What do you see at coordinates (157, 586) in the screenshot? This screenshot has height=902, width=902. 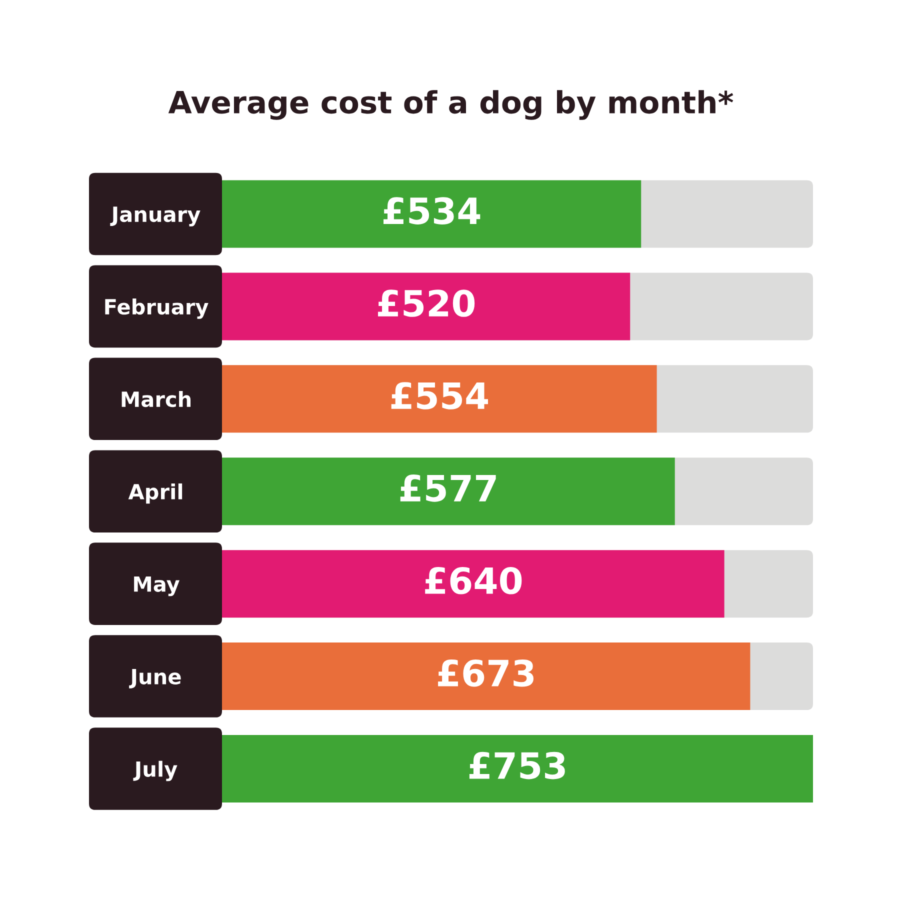 I see `y-tick-label: May` at bounding box center [157, 586].